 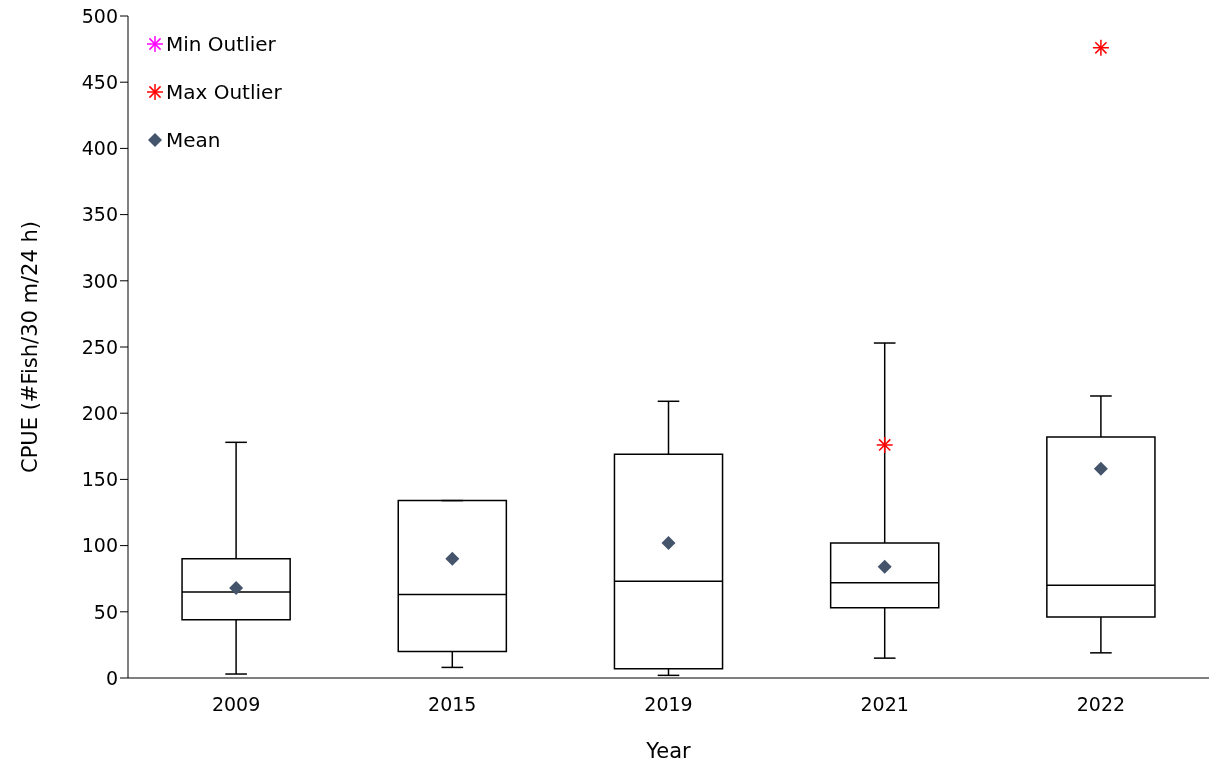 What do you see at coordinates (236, 704) in the screenshot?
I see `x-tick-label: 2009` at bounding box center [236, 704].